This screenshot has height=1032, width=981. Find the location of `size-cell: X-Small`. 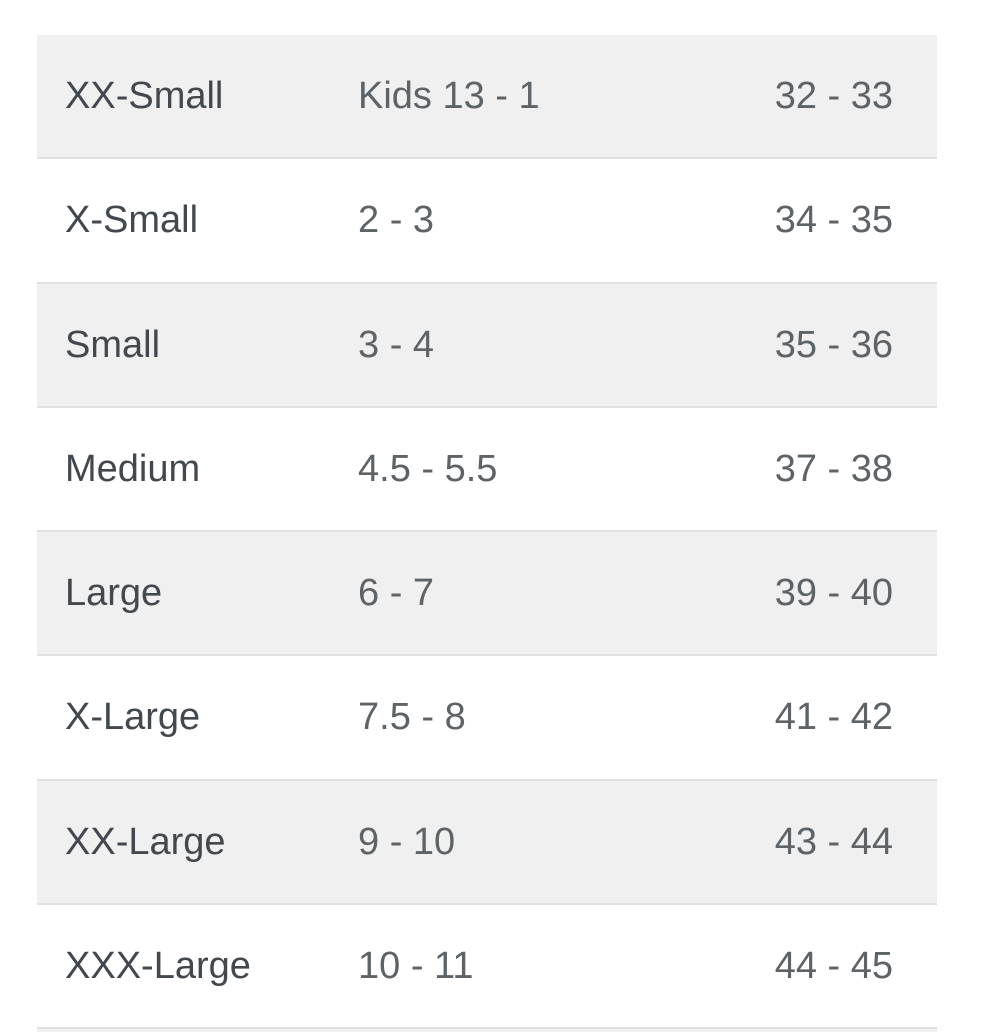

size-cell: X-Small is located at coordinates (132, 220).